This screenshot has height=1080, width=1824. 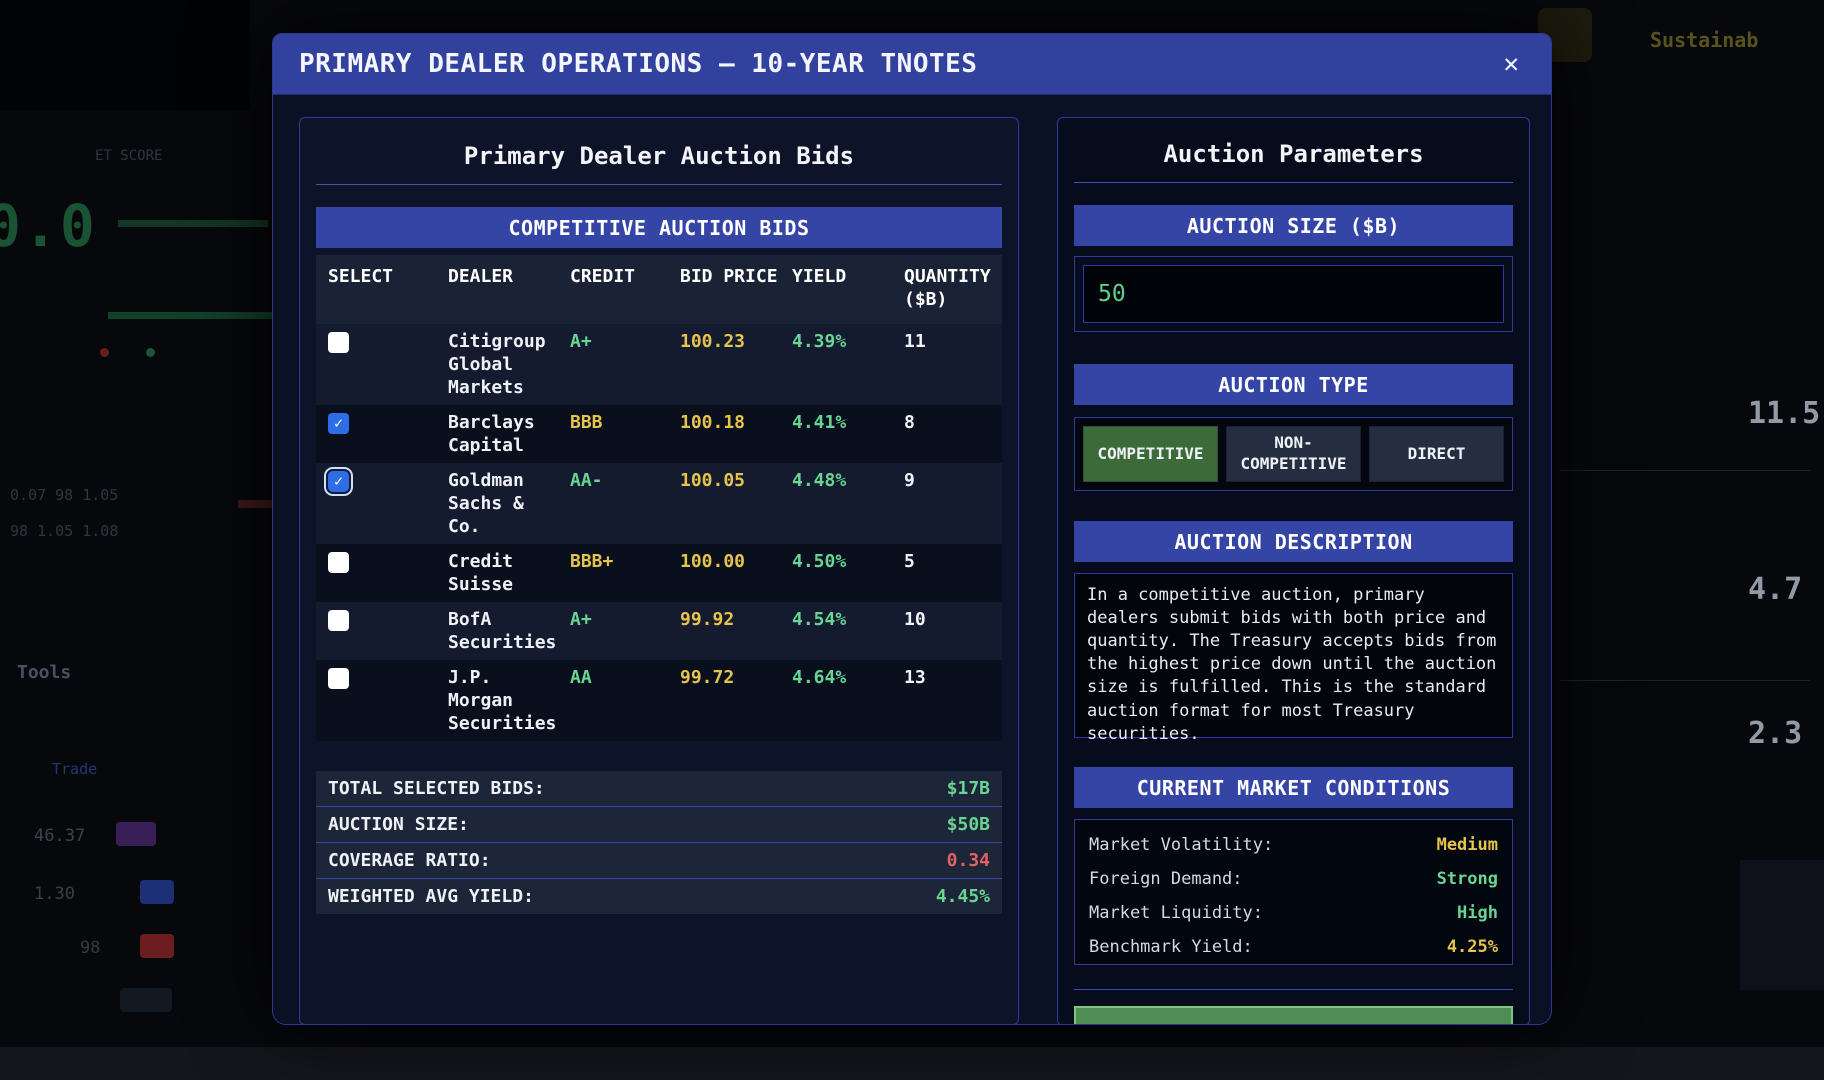 I want to click on bg-trade-label: Trade, so click(x=75, y=769).